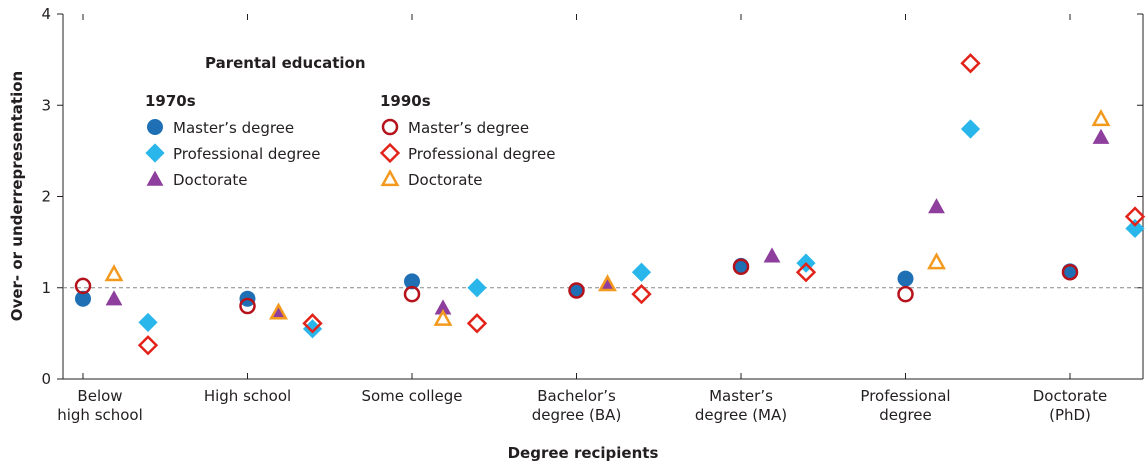 The height and width of the screenshot is (465, 1146). I want to click on x-tick-label-line: degree (MA), so click(741, 415).